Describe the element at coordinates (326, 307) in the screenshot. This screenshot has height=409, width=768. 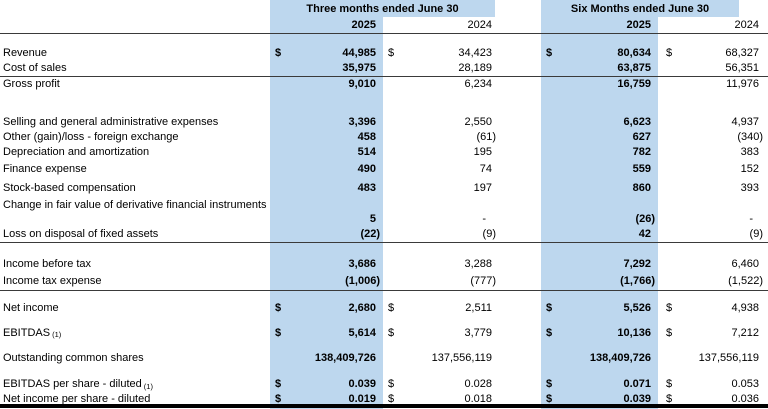
I see `value-cell: $2,680` at that location.